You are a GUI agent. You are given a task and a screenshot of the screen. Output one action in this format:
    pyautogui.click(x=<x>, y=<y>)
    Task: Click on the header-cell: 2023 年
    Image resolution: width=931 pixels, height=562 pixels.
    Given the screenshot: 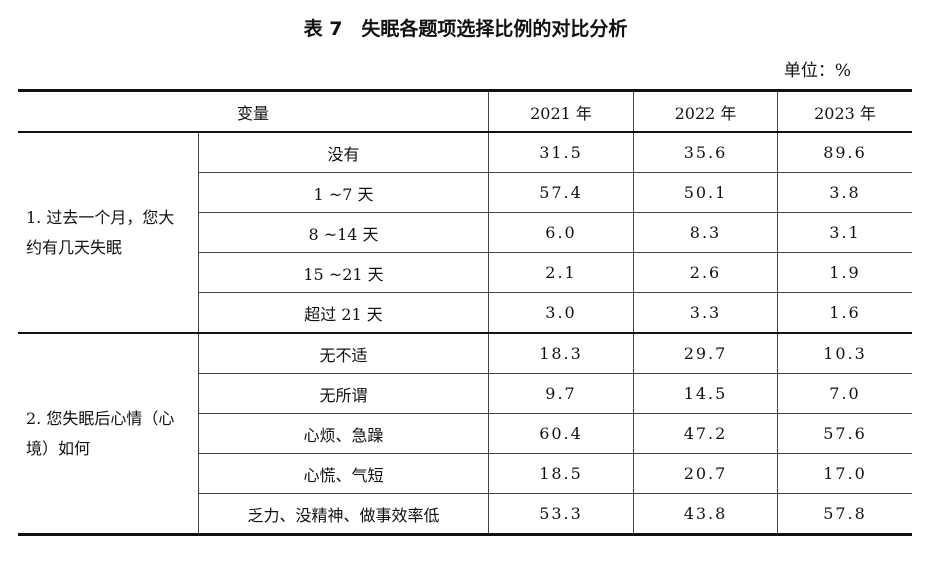 What is the action you would take?
    pyautogui.click(x=844, y=111)
    